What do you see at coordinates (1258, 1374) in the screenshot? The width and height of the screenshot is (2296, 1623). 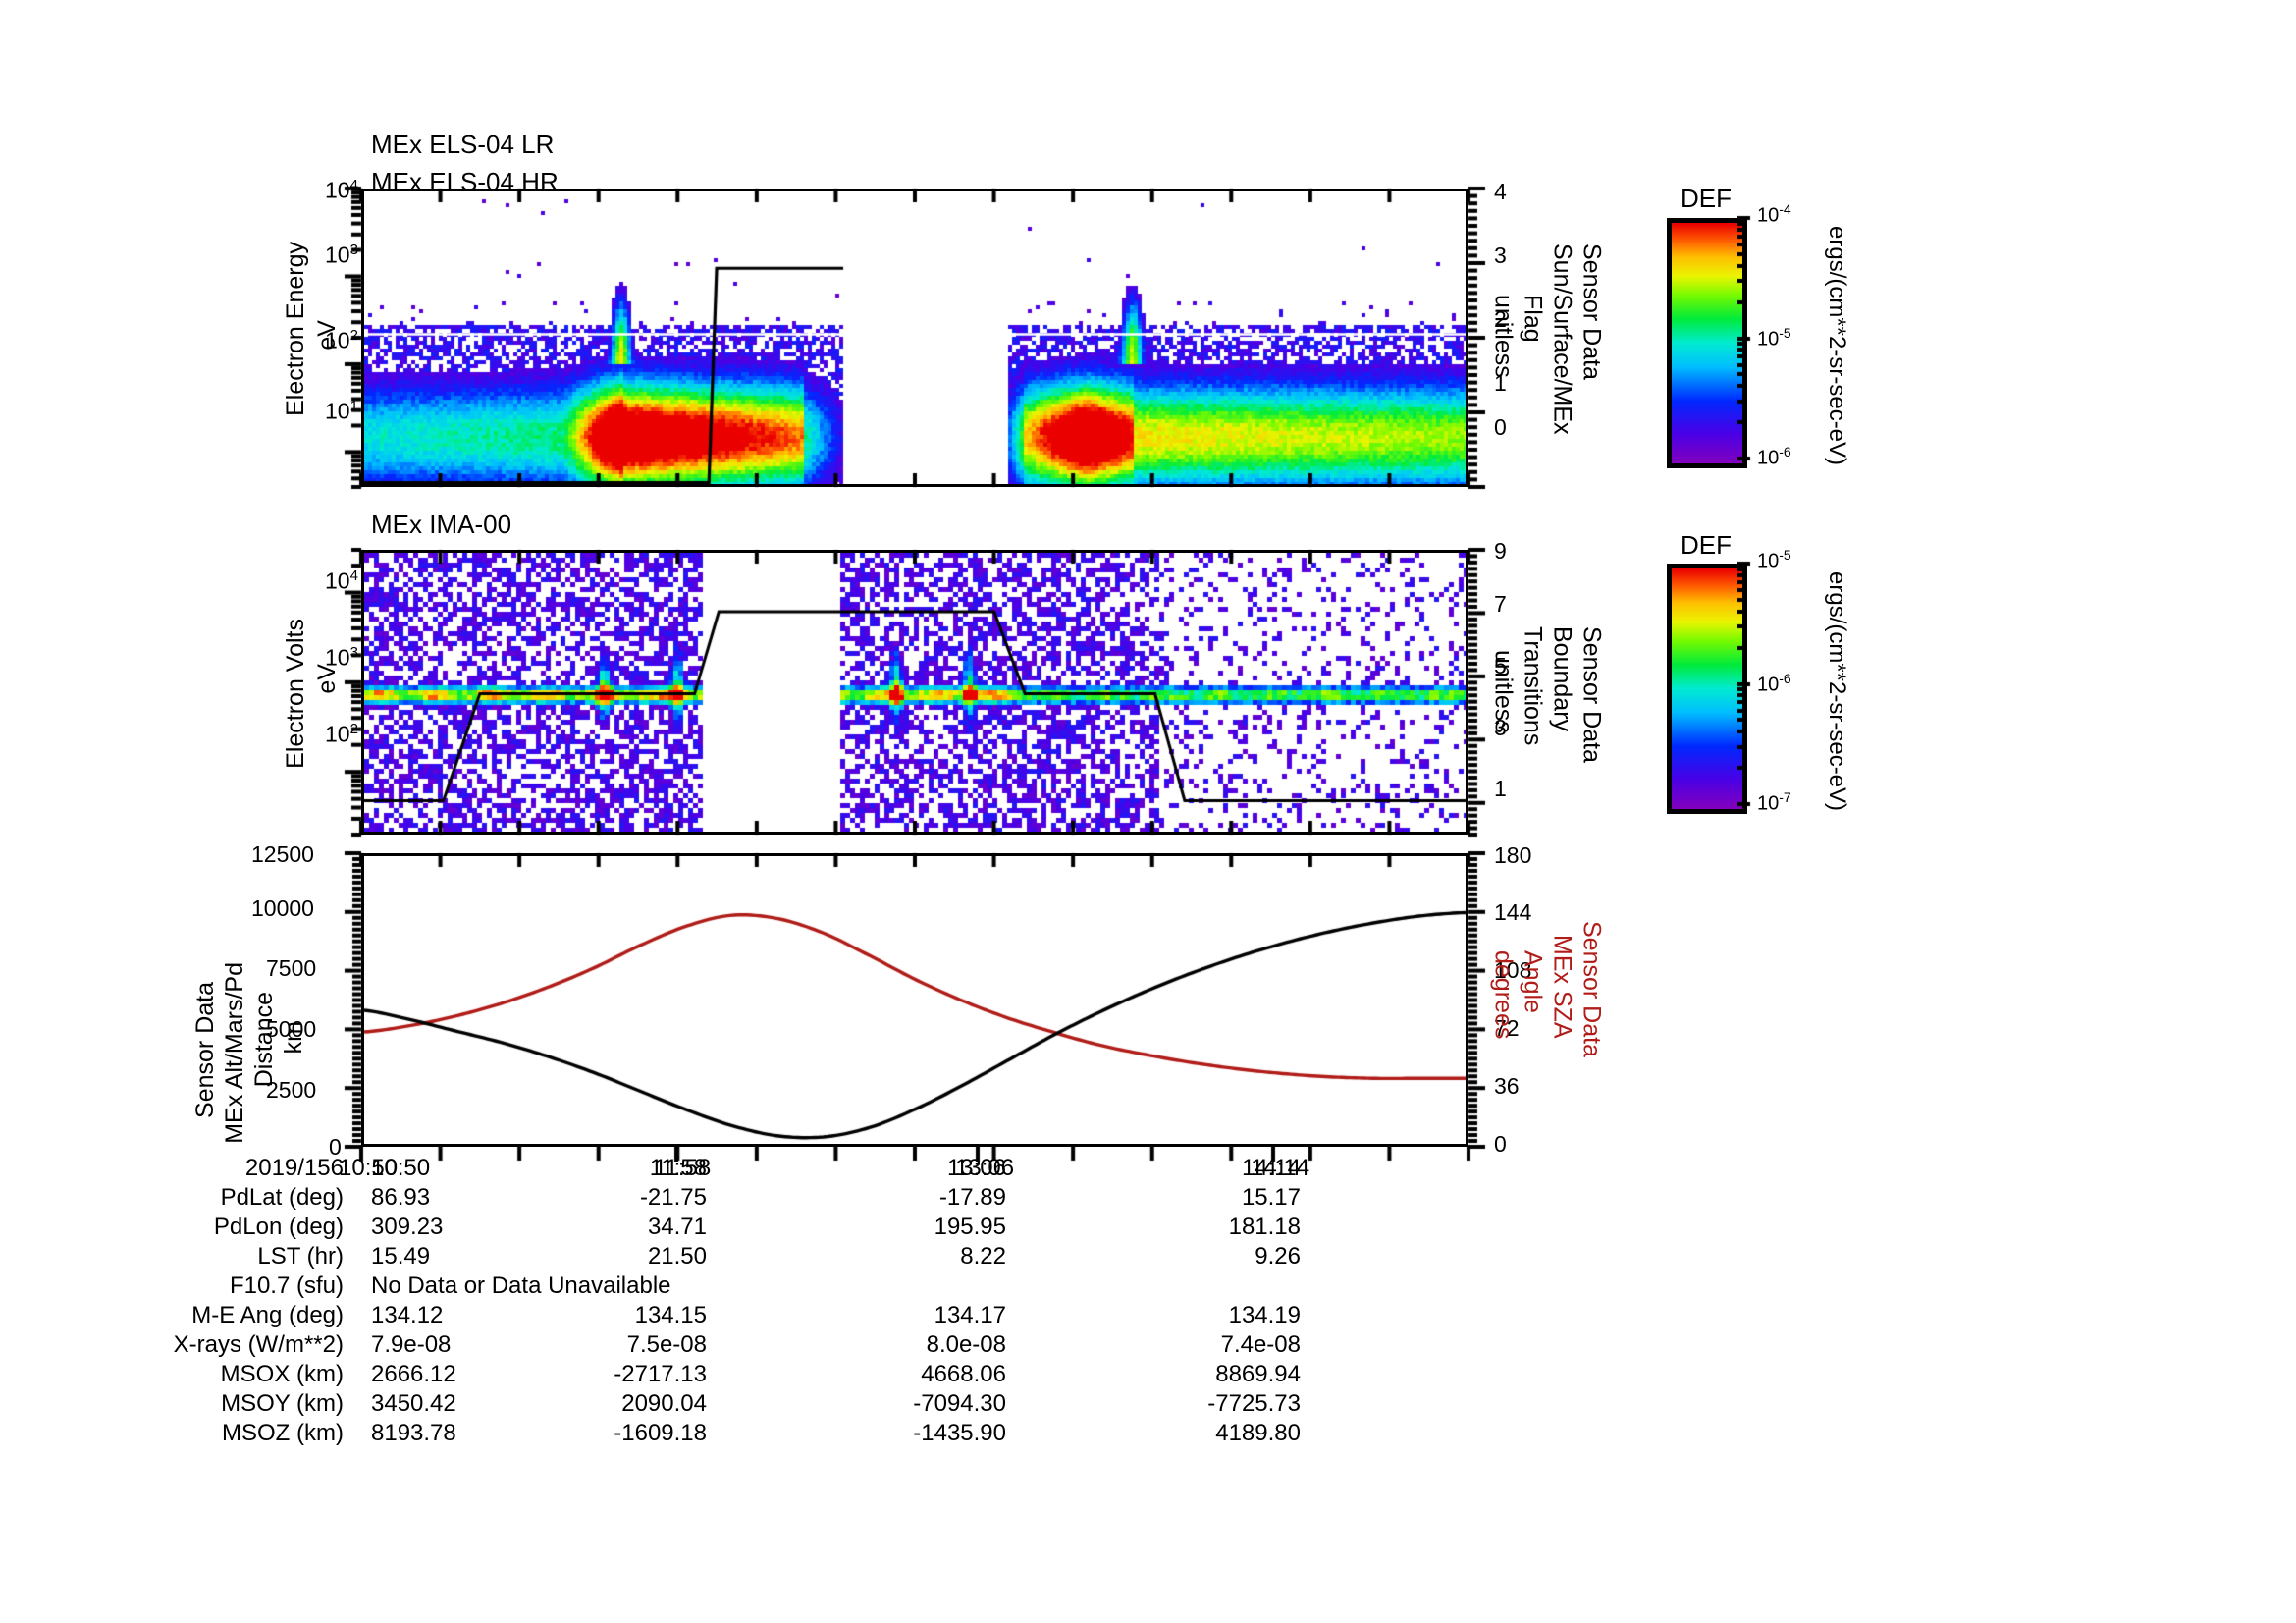 I see `table-cell: 8869.94` at bounding box center [1258, 1374].